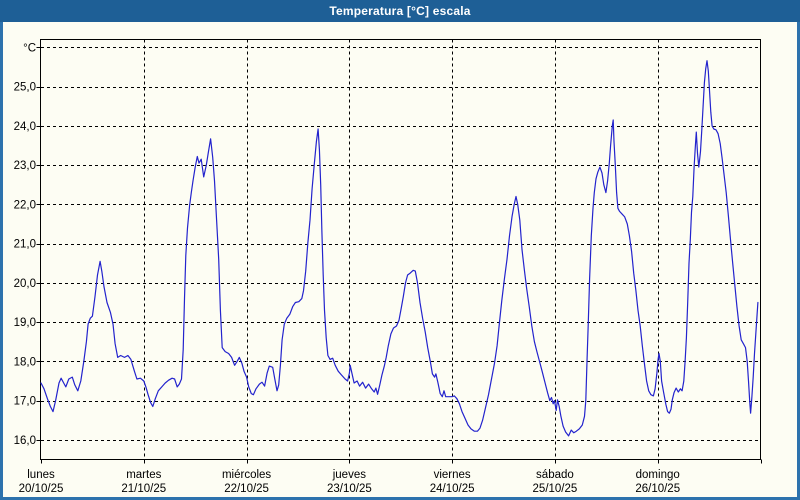 The width and height of the screenshot is (800, 500). Describe the element at coordinates (25, 323) in the screenshot. I see `y-axis-label: 19,0` at that location.